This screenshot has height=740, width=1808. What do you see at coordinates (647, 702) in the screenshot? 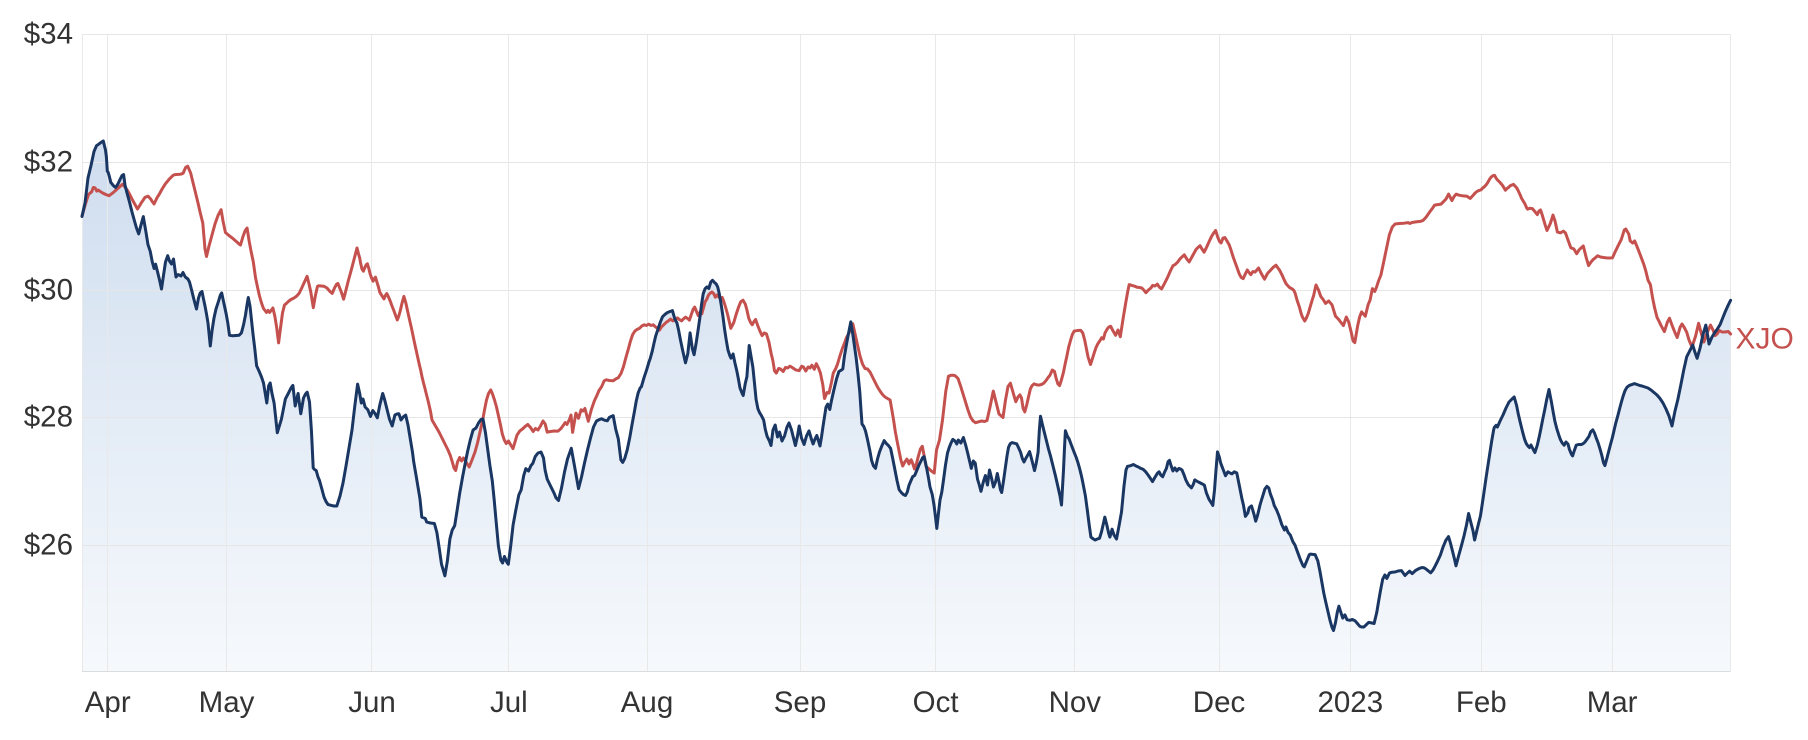
I see `svg-text: Aug` at bounding box center [647, 702].